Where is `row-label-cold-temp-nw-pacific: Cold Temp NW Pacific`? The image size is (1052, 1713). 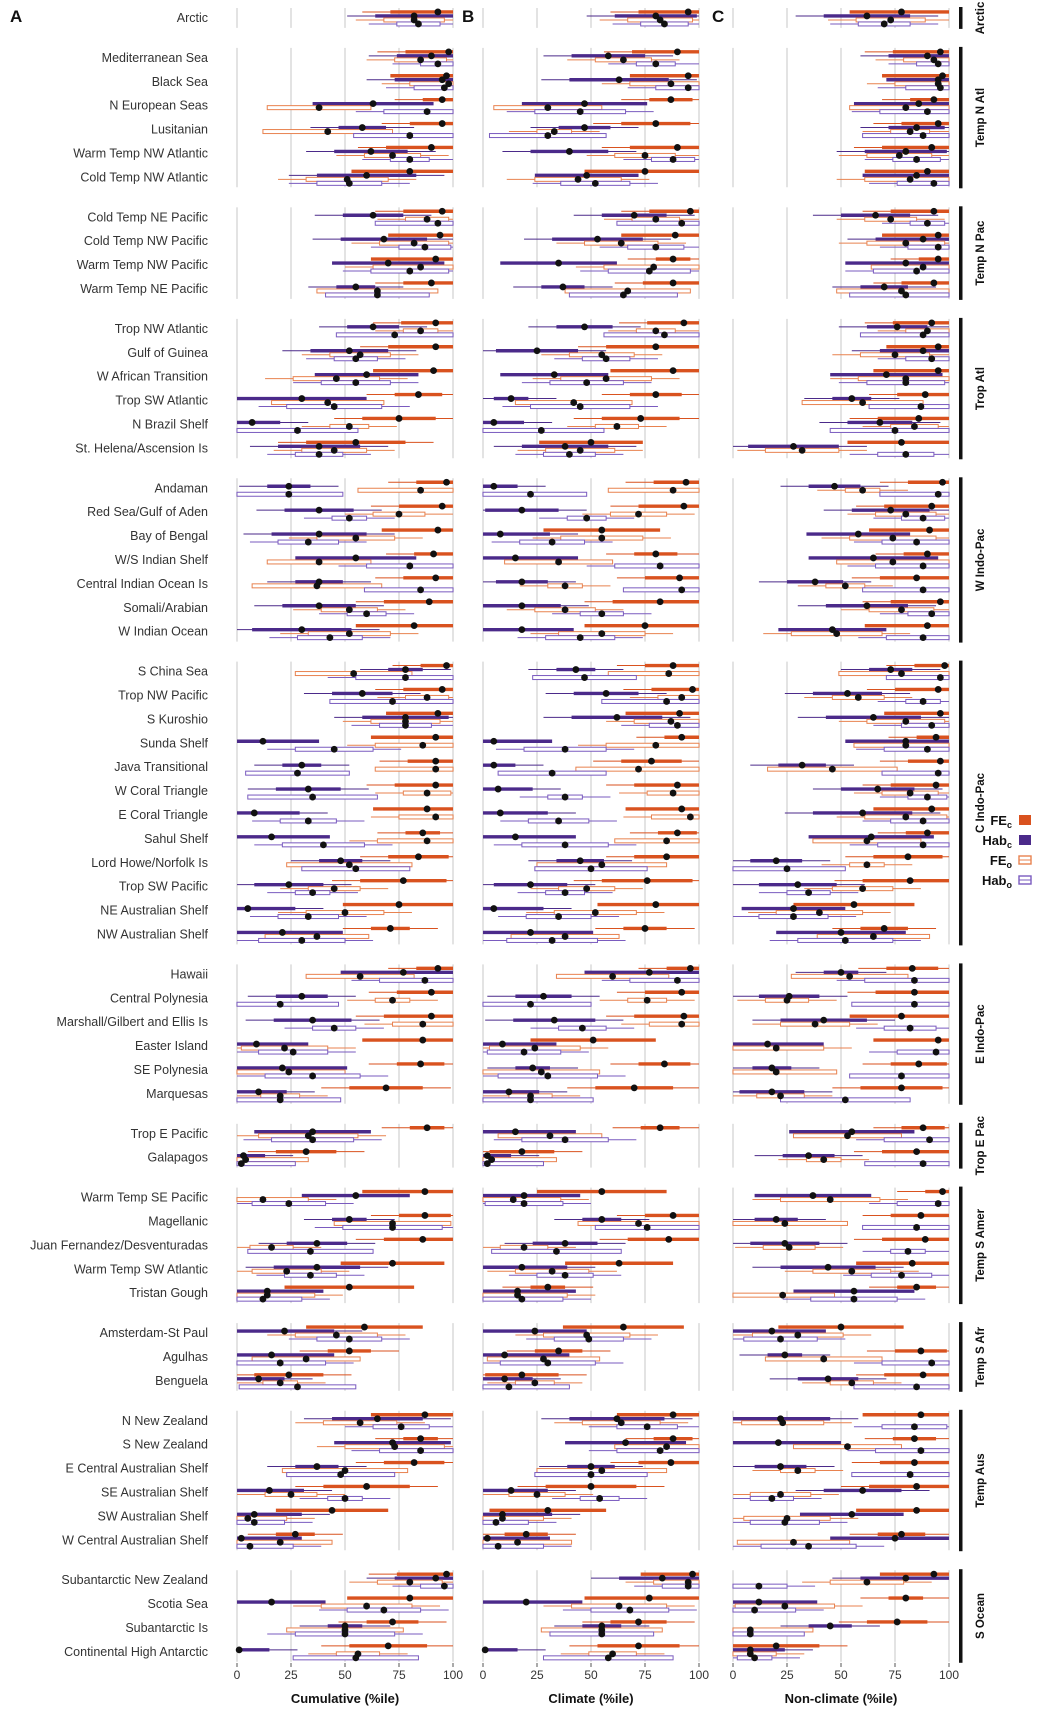 row-label-cold-temp-nw-pacific: Cold Temp NW Pacific is located at coordinates (146, 241).